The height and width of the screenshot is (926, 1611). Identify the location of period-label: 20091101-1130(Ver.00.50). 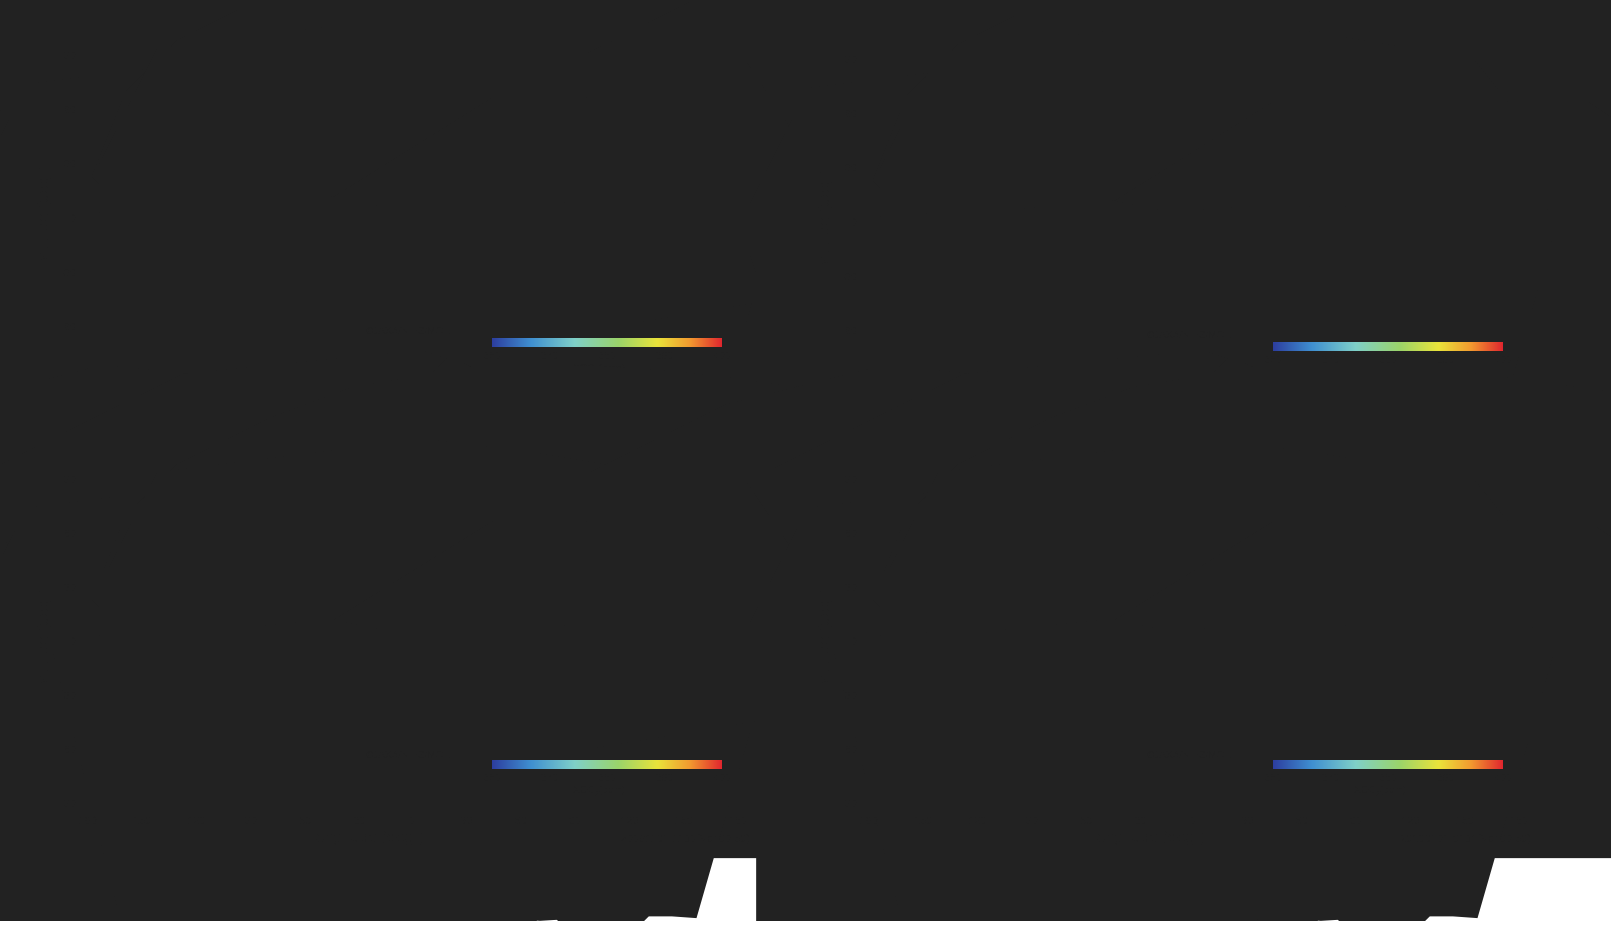
(685, 839).